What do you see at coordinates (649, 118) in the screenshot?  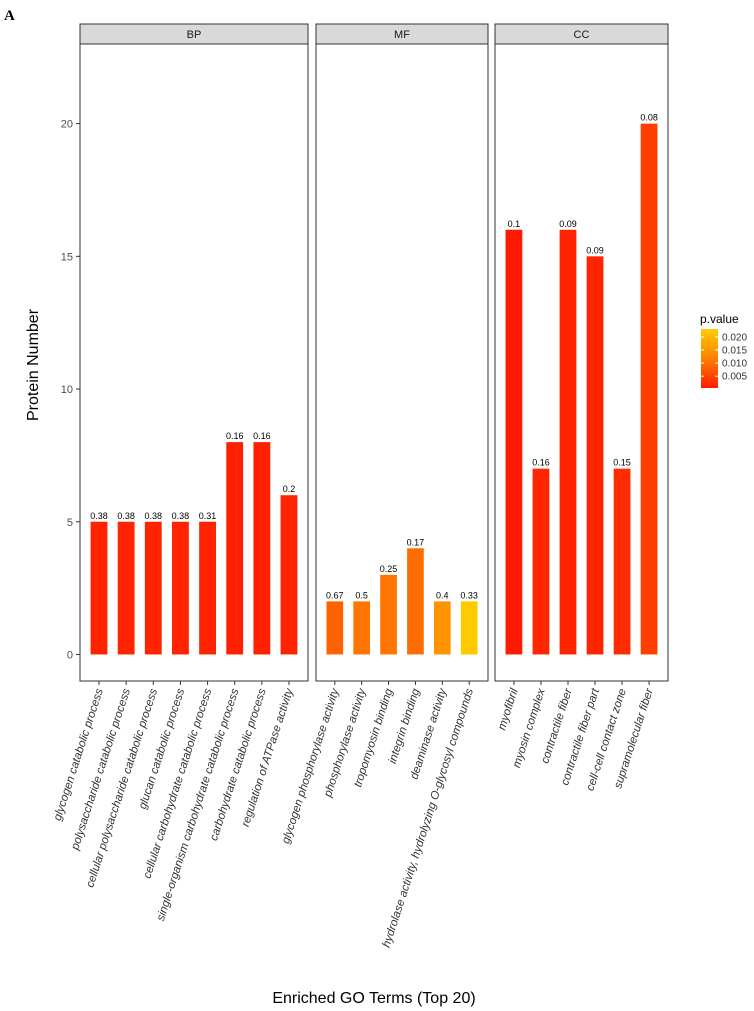 I see `bar-value-label: 0.08` at bounding box center [649, 118].